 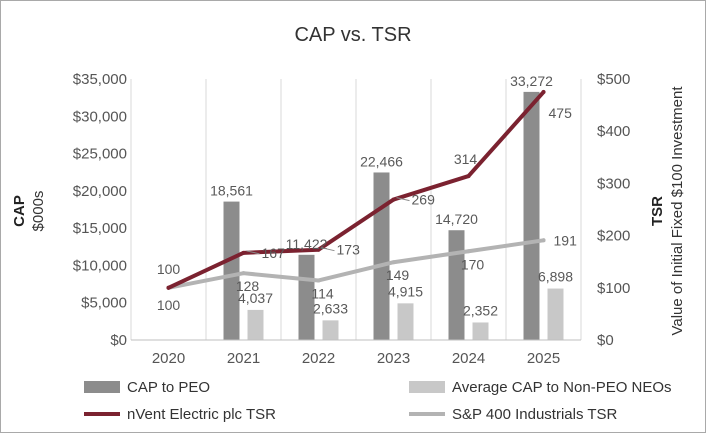 I want to click on data-label: 114, so click(x=322, y=293).